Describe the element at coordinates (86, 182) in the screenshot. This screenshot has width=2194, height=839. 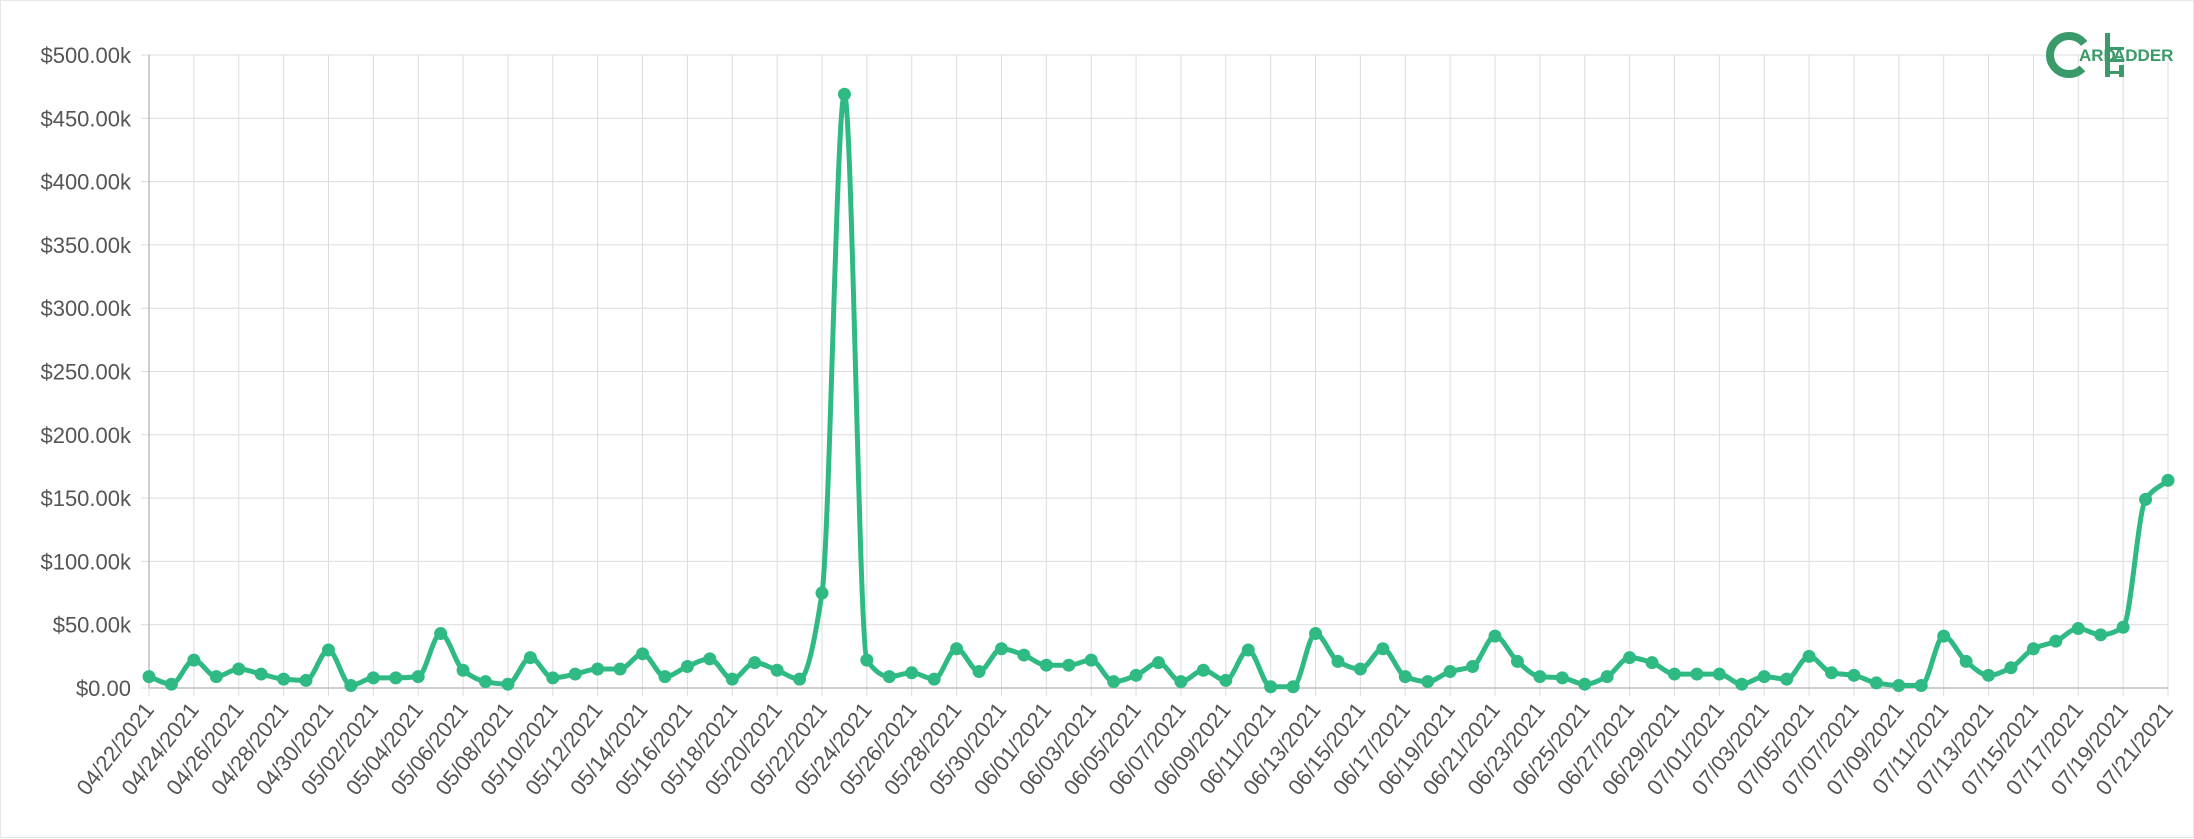
I see `y-tick-label: $400.00k` at that location.